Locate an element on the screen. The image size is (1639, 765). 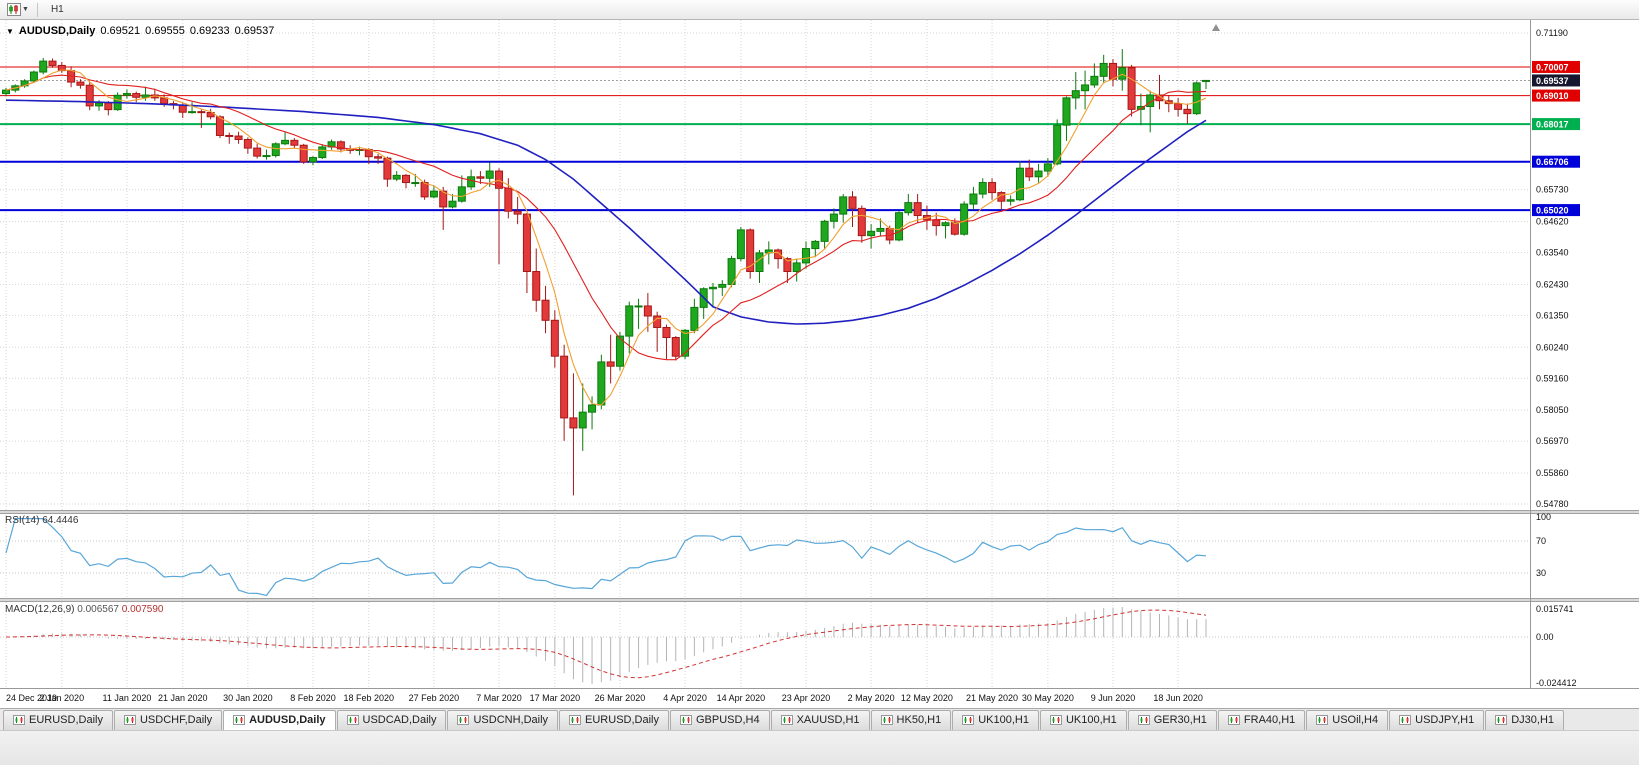
date-tick-label: 2 May 2020 is located at coordinates (871, 698).